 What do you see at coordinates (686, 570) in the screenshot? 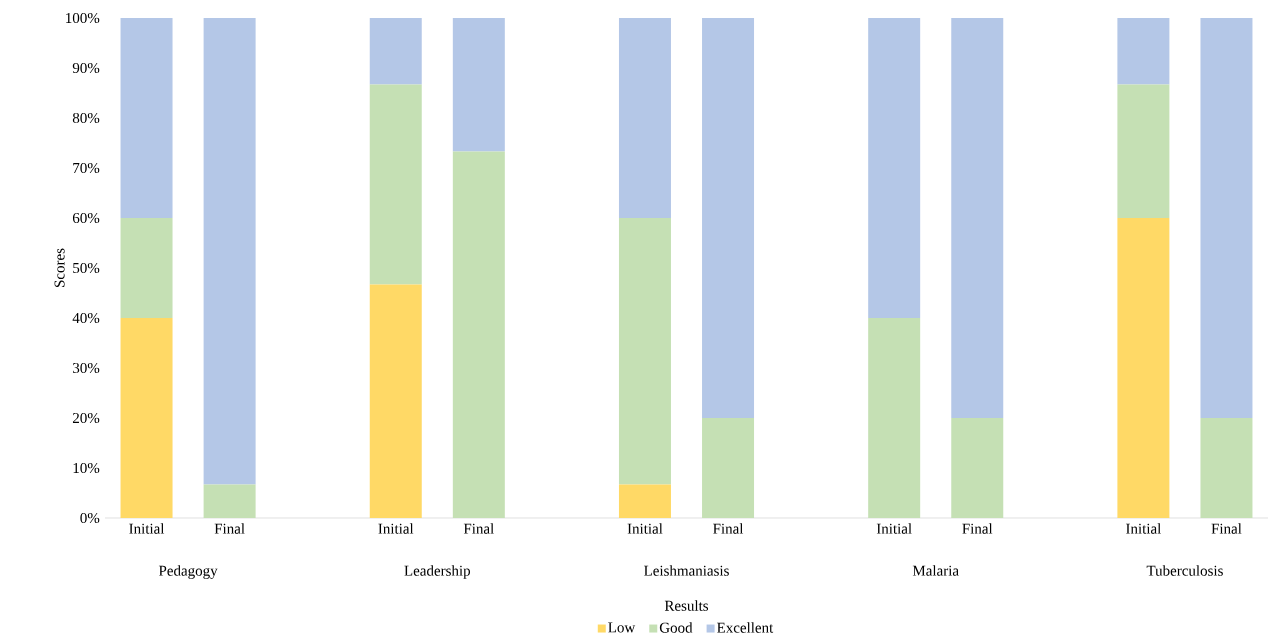
I see `text: Leishmaniasis` at bounding box center [686, 570].